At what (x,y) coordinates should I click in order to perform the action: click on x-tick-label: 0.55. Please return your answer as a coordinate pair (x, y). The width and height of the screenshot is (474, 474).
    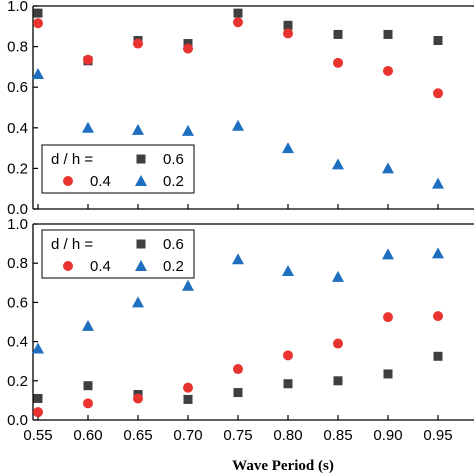
    Looking at the image, I should click on (37, 435).